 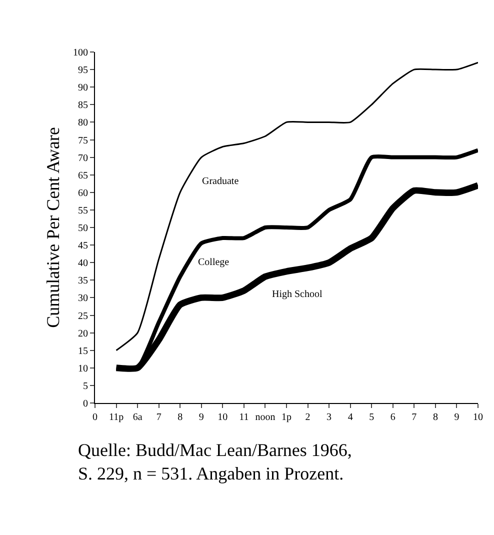 What do you see at coordinates (80, 53) in the screenshot?
I see `y-tick-label: 100` at bounding box center [80, 53].